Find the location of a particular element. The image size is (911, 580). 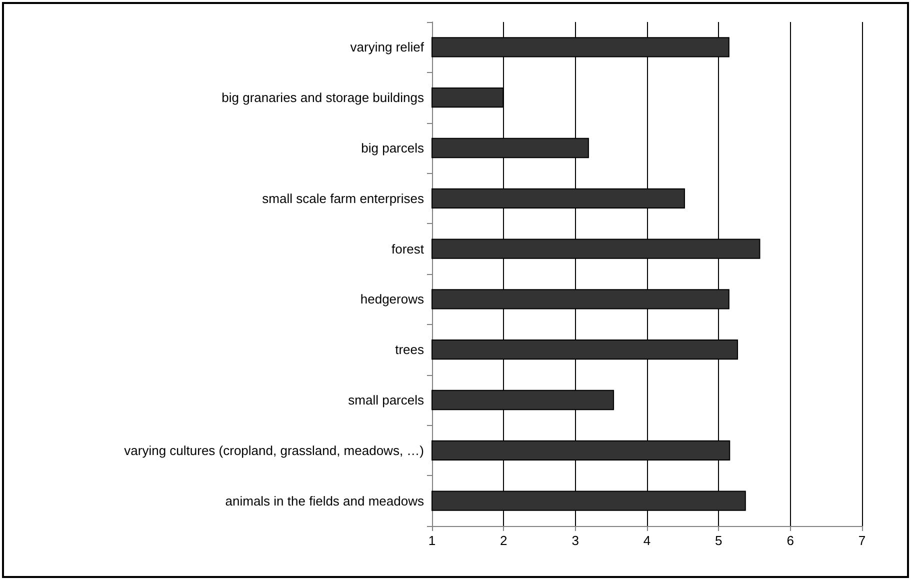

y-tick-label: varying relief is located at coordinates (387, 47).